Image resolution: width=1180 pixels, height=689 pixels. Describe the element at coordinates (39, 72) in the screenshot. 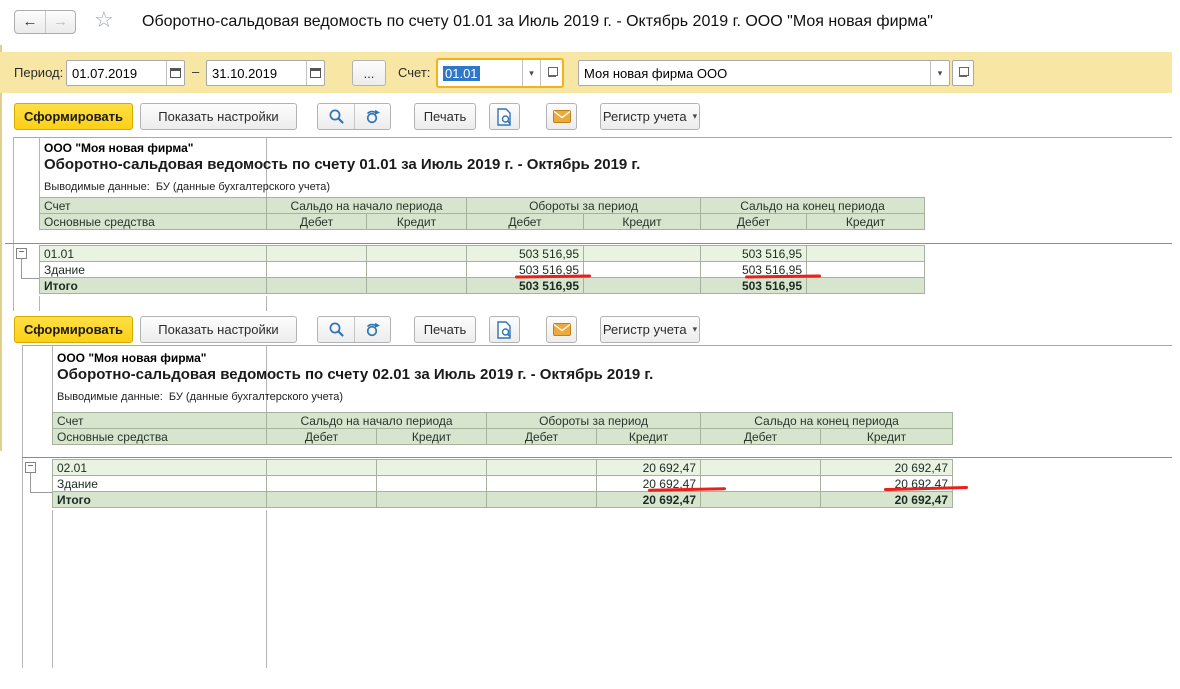

I see `period-label: Период:` at that location.